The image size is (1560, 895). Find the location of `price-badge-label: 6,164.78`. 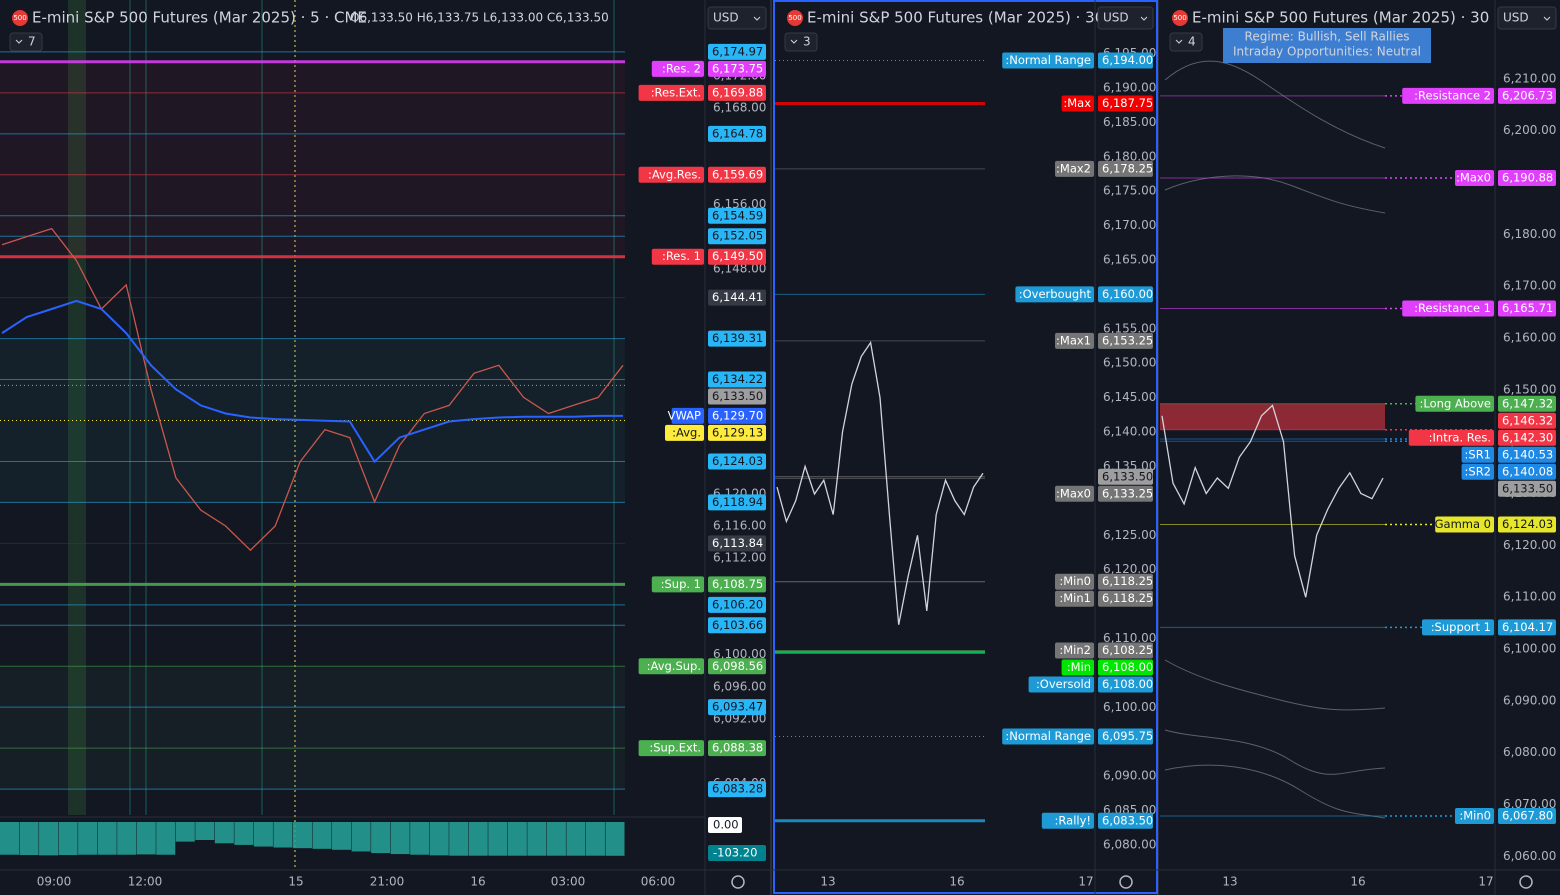

price-badge-label: 6,164.78 is located at coordinates (737, 133).